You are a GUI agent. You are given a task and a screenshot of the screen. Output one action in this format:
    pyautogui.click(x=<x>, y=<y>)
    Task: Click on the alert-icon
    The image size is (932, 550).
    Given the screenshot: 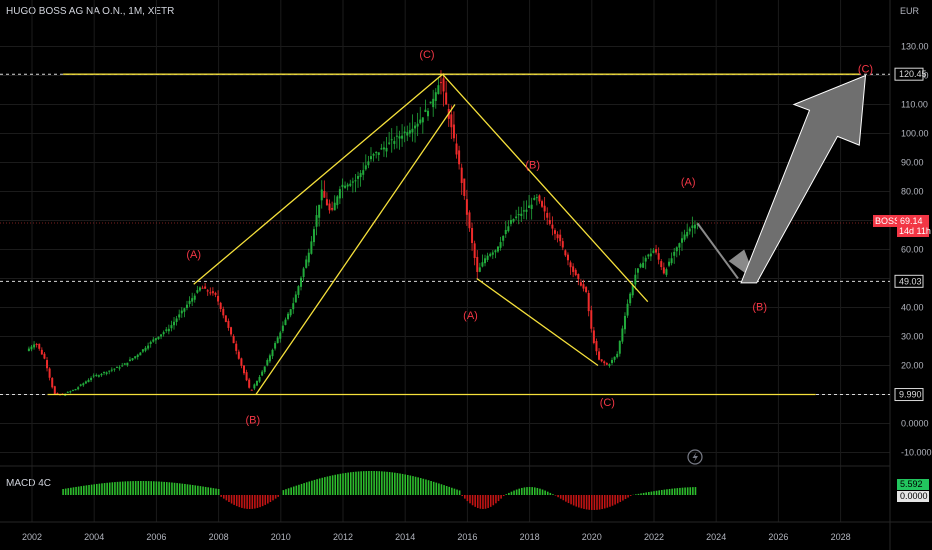 What is the action you would take?
    pyautogui.click(x=695, y=457)
    